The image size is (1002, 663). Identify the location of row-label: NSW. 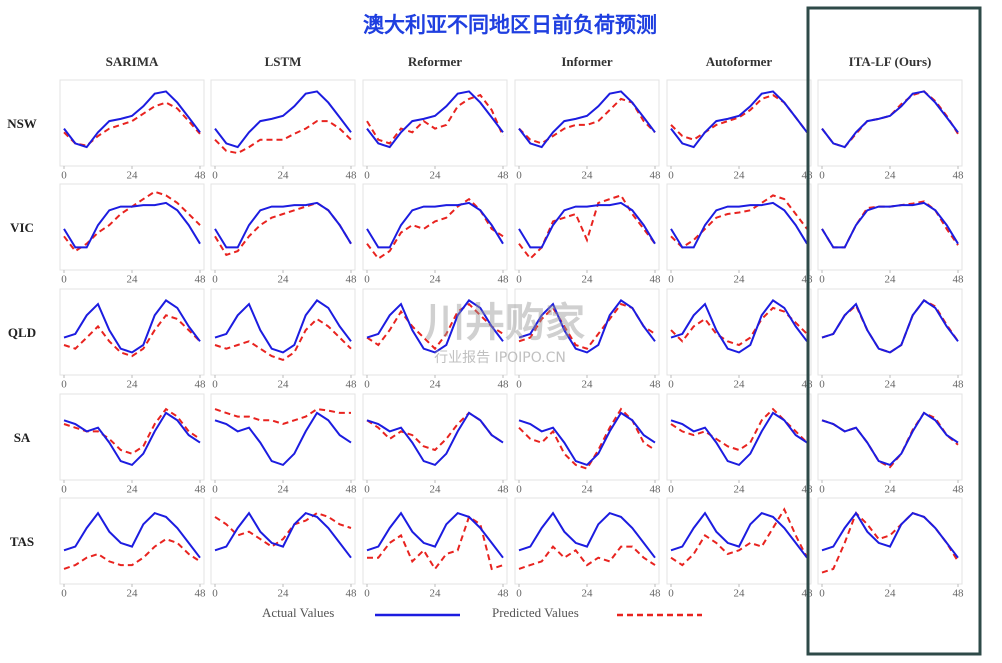
(22, 123).